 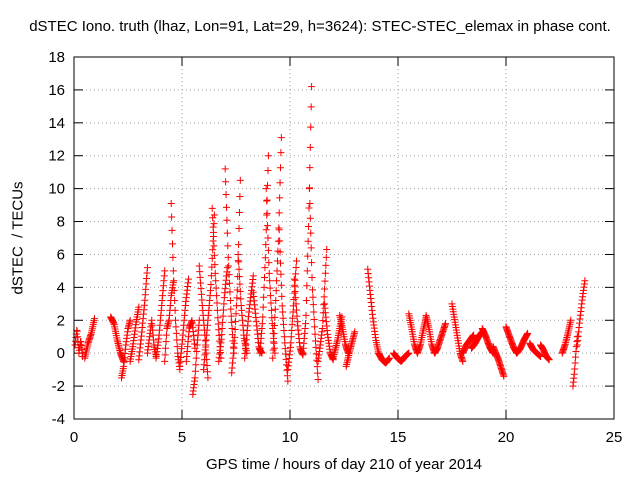 What do you see at coordinates (61, 353) in the screenshot?
I see `y-tick-label: 0` at bounding box center [61, 353].